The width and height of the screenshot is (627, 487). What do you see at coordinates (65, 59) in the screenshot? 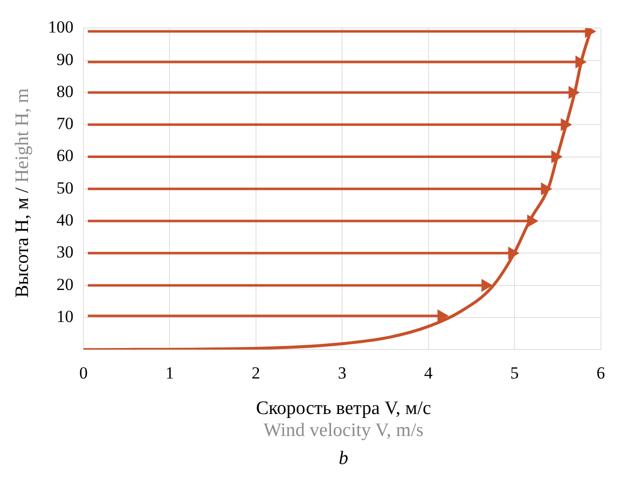
I see `y-tick-label: 90` at bounding box center [65, 59].